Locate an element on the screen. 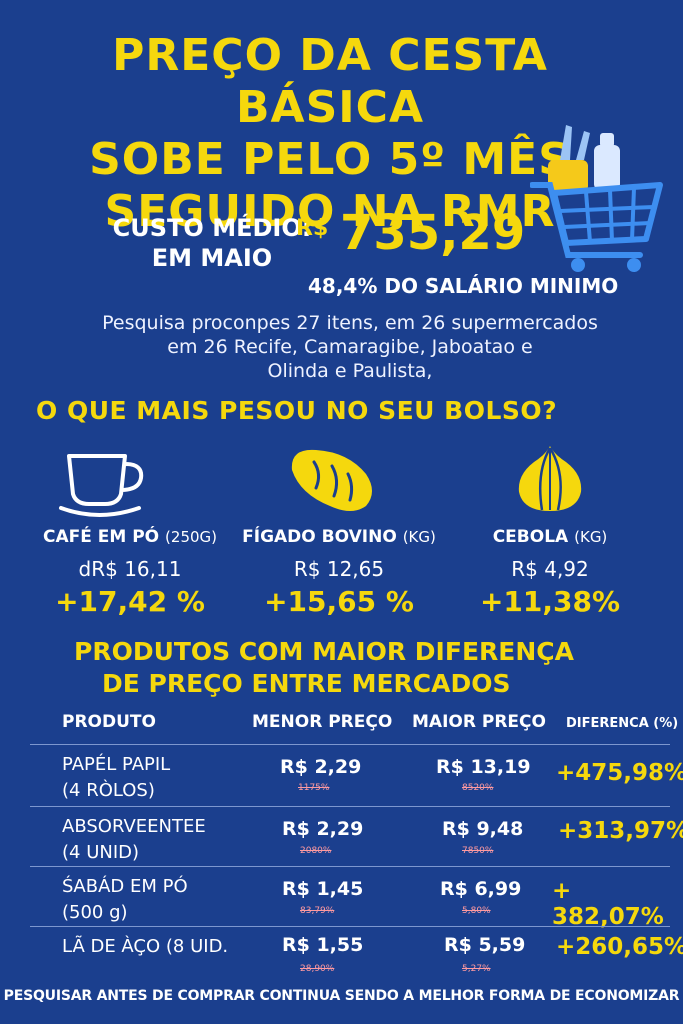 This screenshot has width=683, height=1024. min-price-note: 1175% is located at coordinates (314, 788).